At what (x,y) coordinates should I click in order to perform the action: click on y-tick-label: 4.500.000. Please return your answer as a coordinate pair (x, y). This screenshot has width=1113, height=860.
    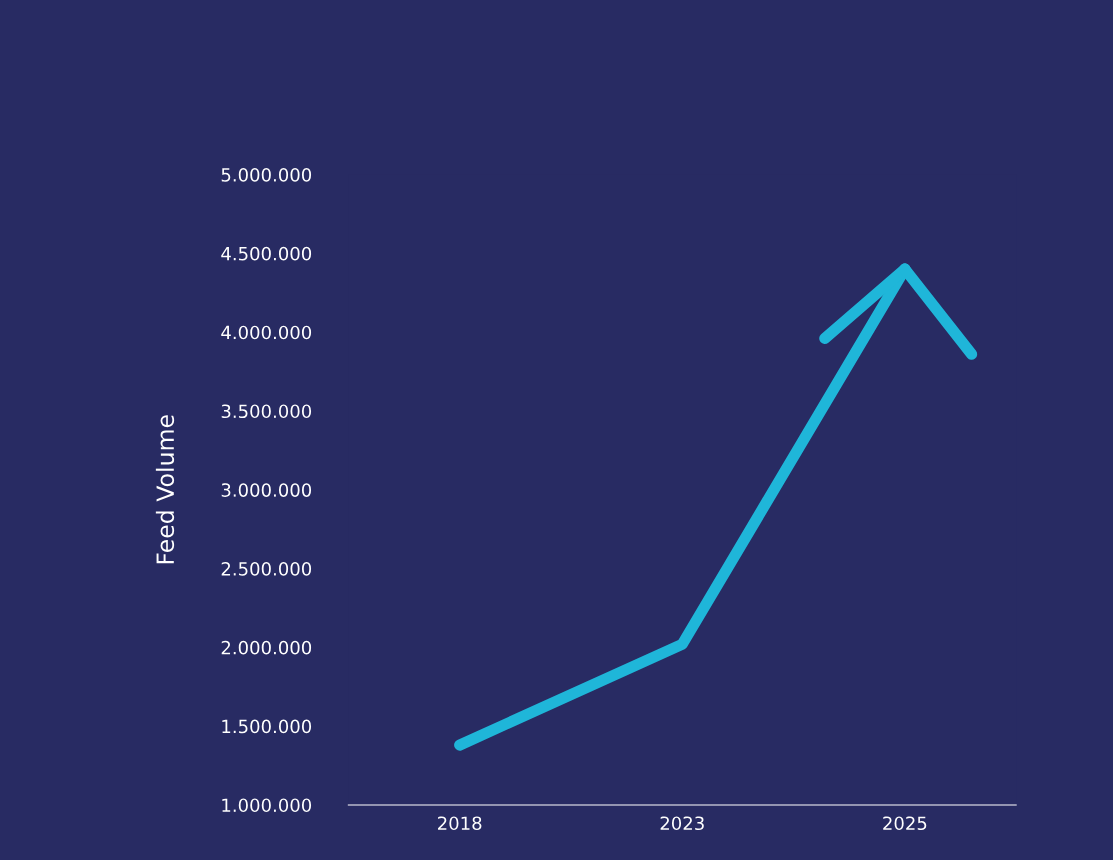
    Looking at the image, I should click on (266, 253).